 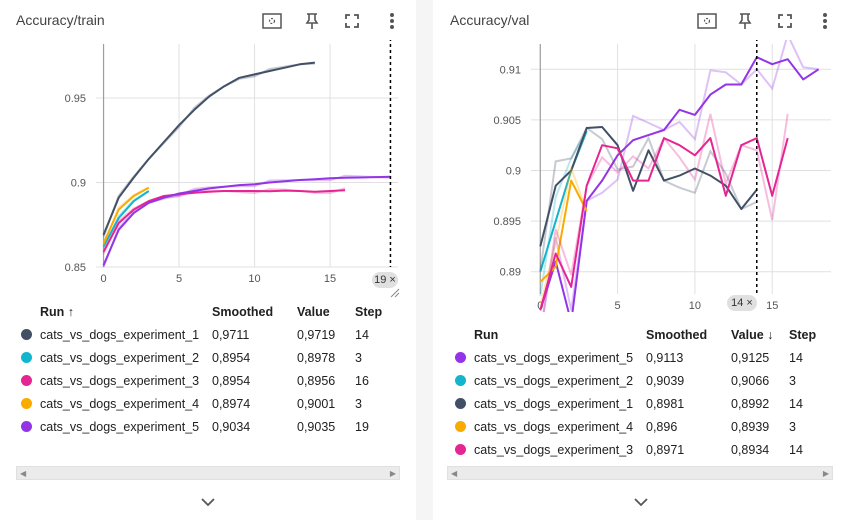 What do you see at coordinates (665, 358) in the screenshot?
I see `smoothed-value: 0,9113` at bounding box center [665, 358].